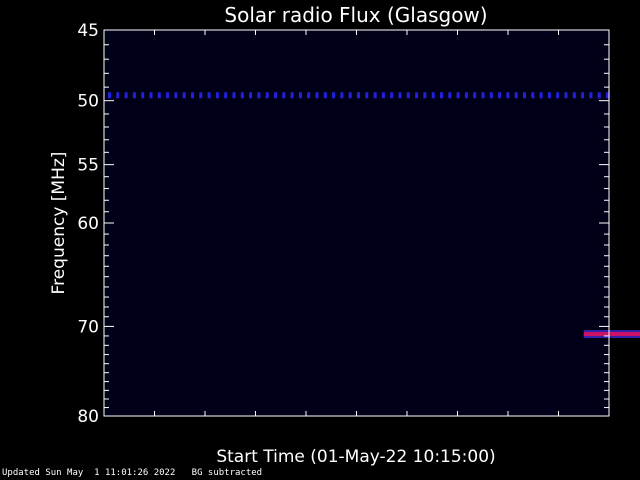 This screenshot has width=640, height=480. I want to click on x-axis-label: Start Time (01-May-22 10:15:00), so click(355, 457).